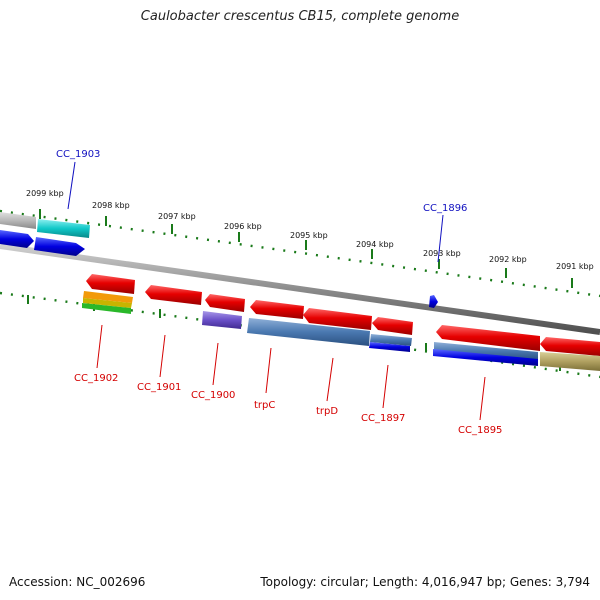  I want to click on scale-label: 2092 kbp, so click(508, 259).